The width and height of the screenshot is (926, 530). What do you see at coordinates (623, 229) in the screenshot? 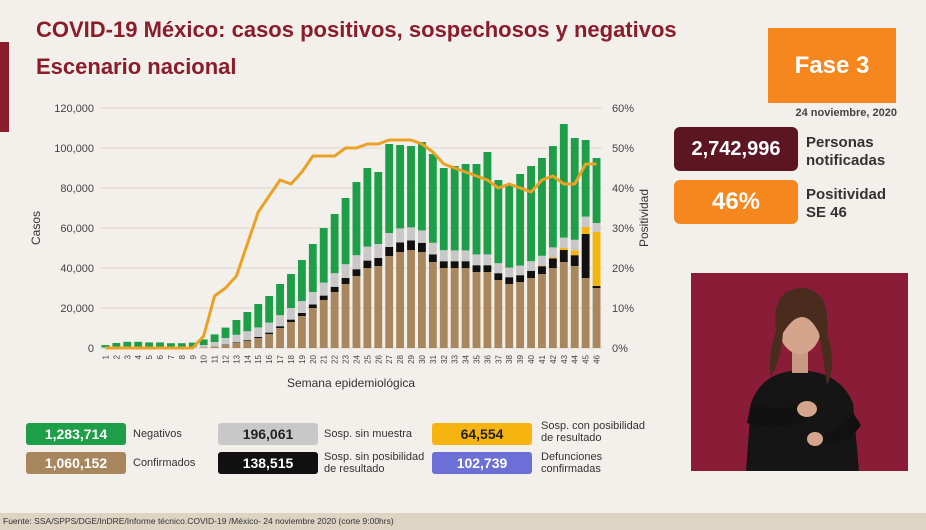
I see `y2-tick-label: 30%` at bounding box center [623, 229].